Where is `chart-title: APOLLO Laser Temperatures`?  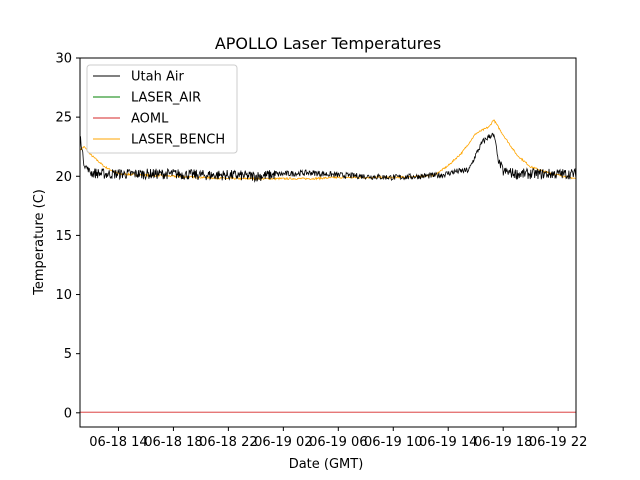
chart-title: APOLLO Laser Temperatures is located at coordinates (328, 43).